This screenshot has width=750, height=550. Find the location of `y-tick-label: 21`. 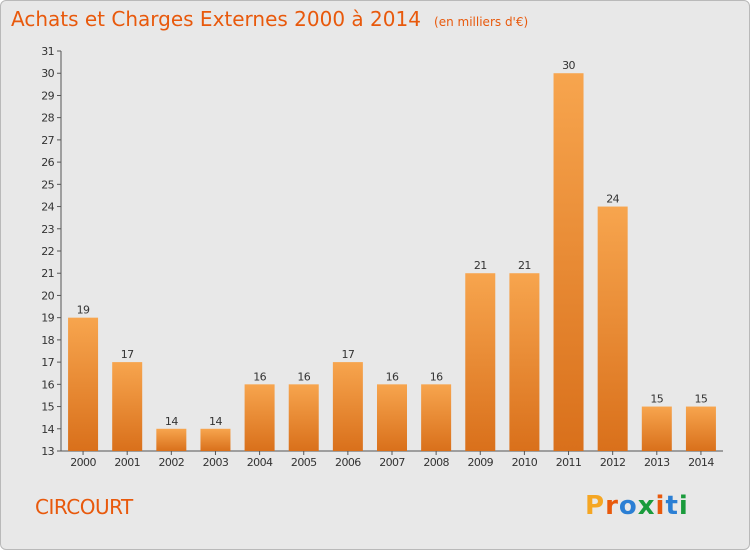

y-tick-label: 21 is located at coordinates (47, 273).